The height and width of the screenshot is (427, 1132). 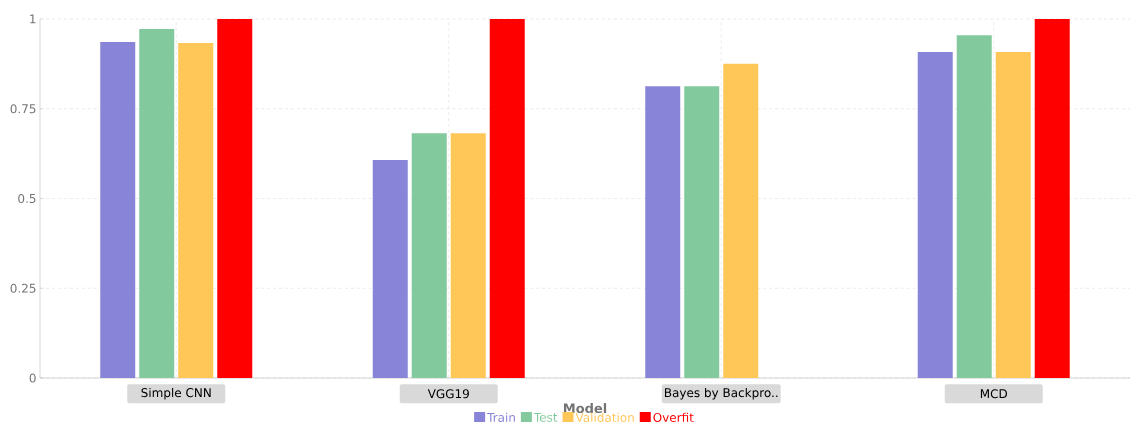 What do you see at coordinates (721, 393) in the screenshot?
I see `x-tick-label: Bayes by Backpro..` at bounding box center [721, 393].